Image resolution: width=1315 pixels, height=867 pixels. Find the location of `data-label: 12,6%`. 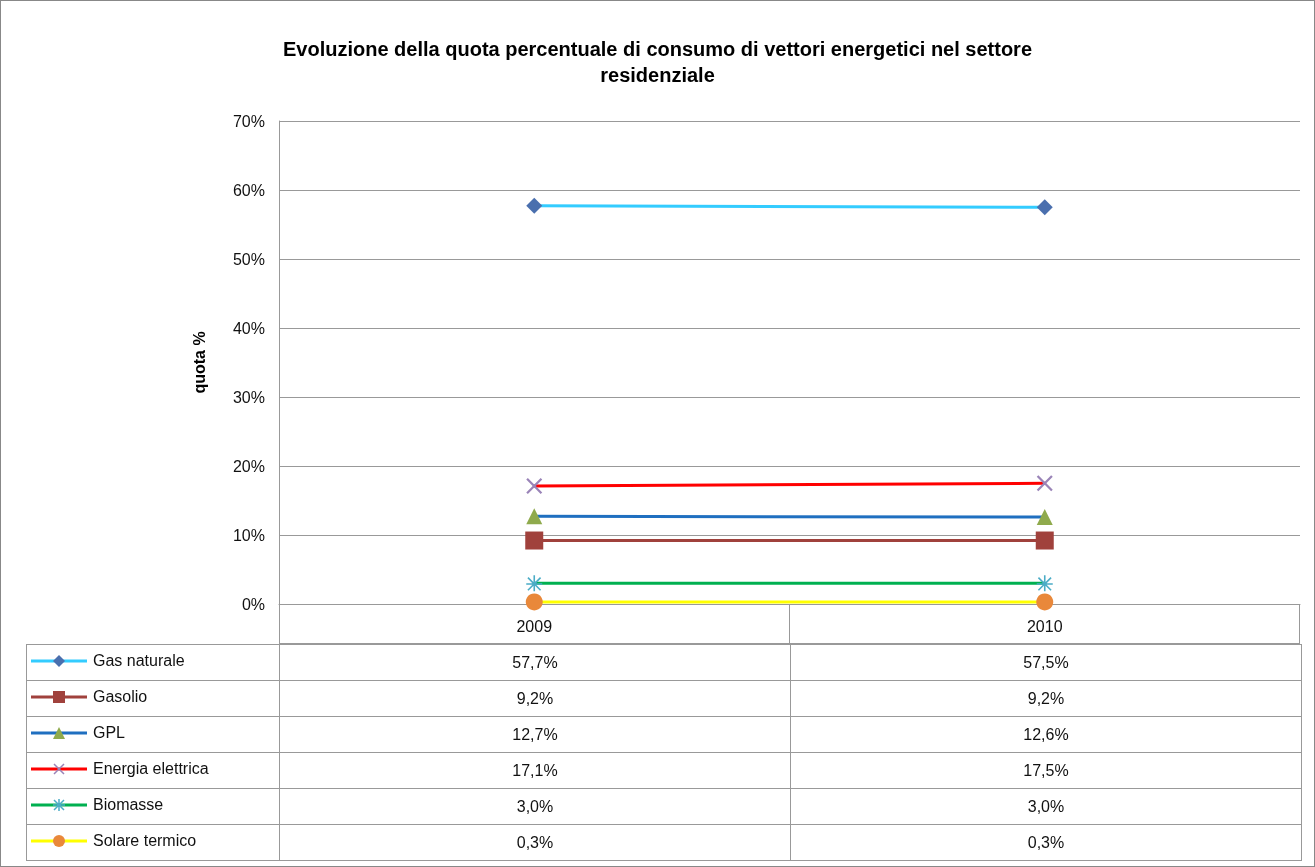

data-label: 12,6% is located at coordinates (1046, 734).